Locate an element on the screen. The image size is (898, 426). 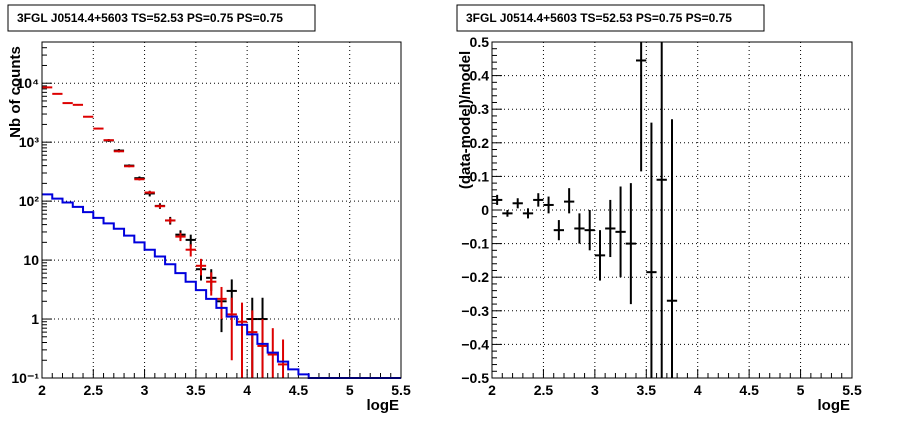
y-tick-label: 0.2 is located at coordinates (480, 143).